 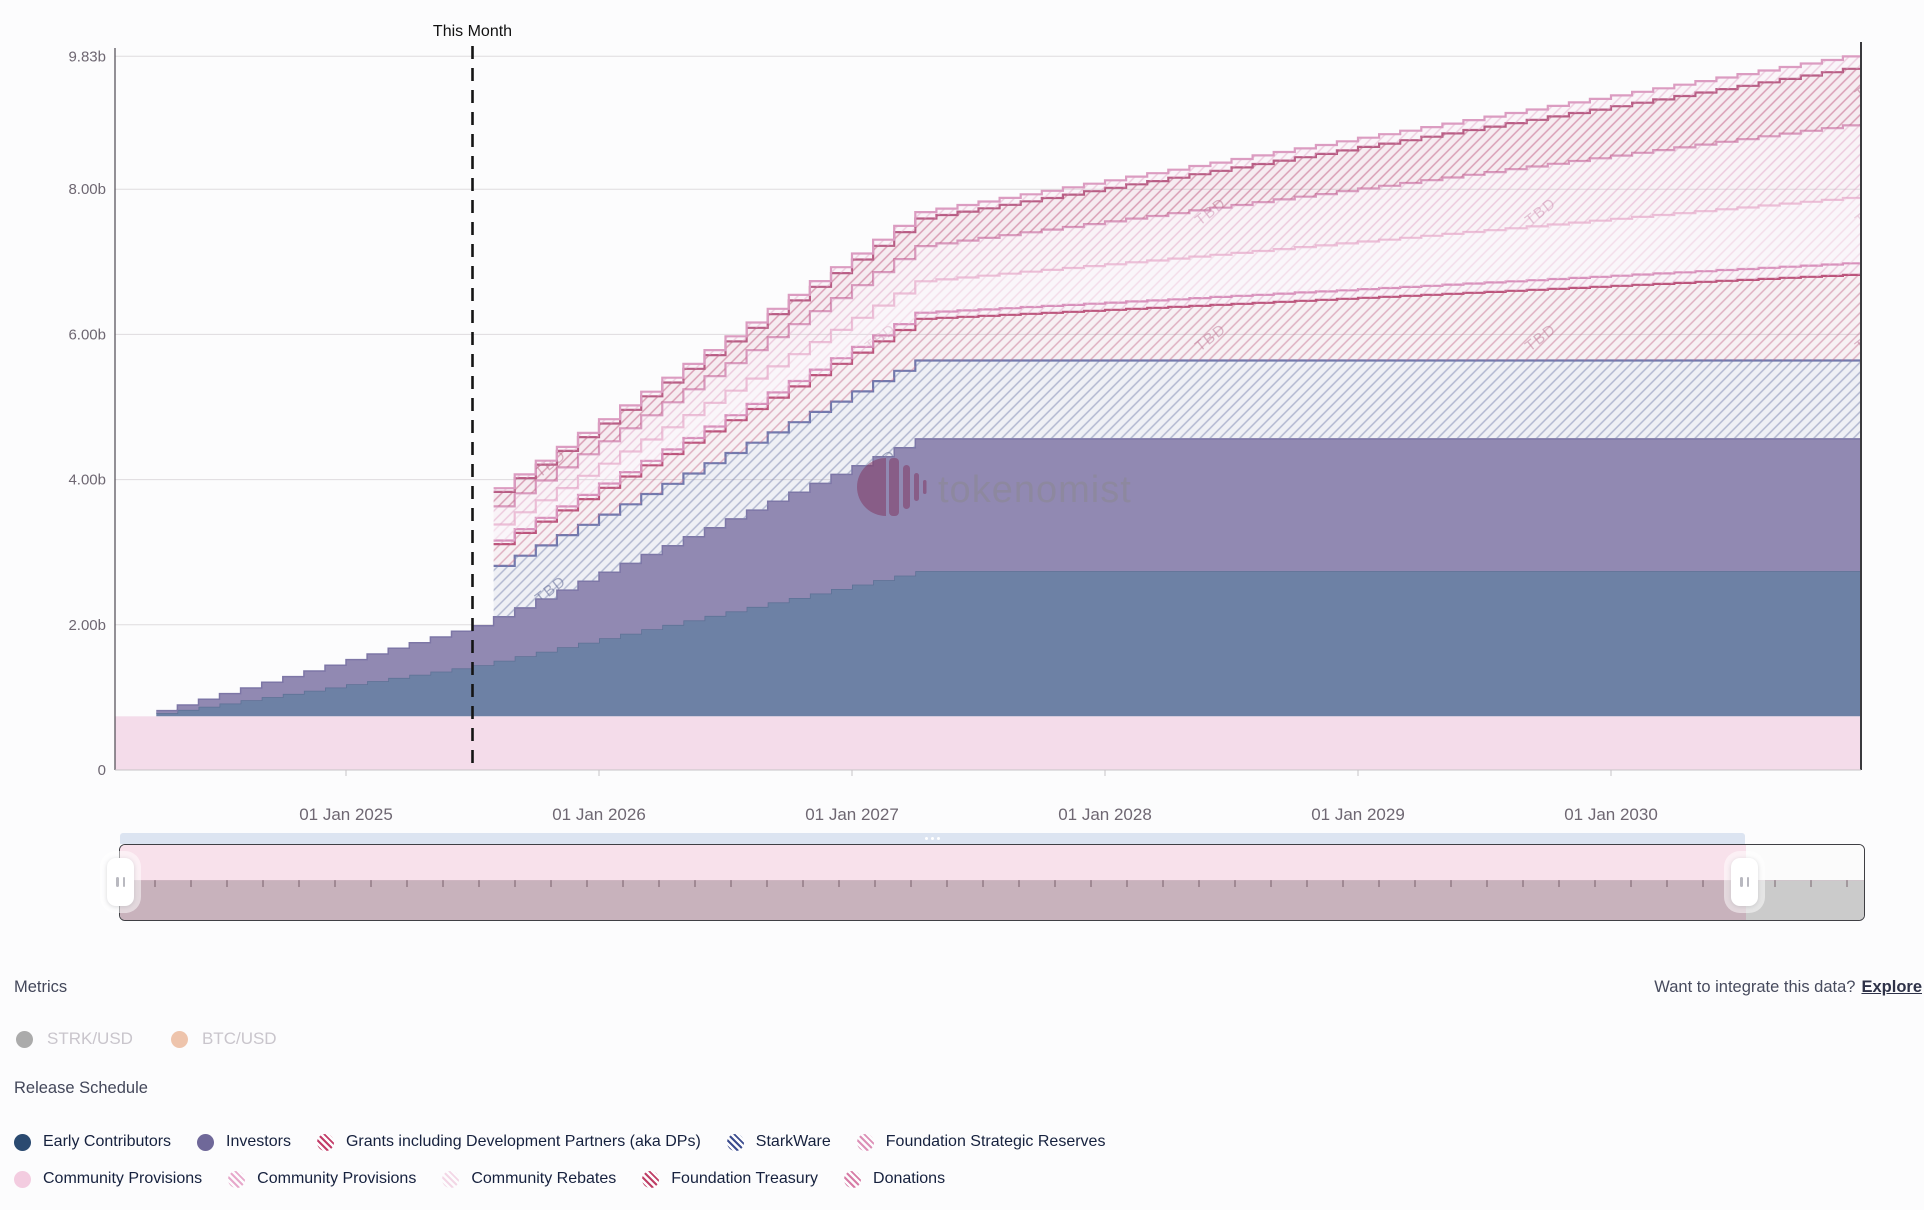 I want to click on legend-item-foundation-treasury: Foundation Treasury, so click(x=730, y=1179).